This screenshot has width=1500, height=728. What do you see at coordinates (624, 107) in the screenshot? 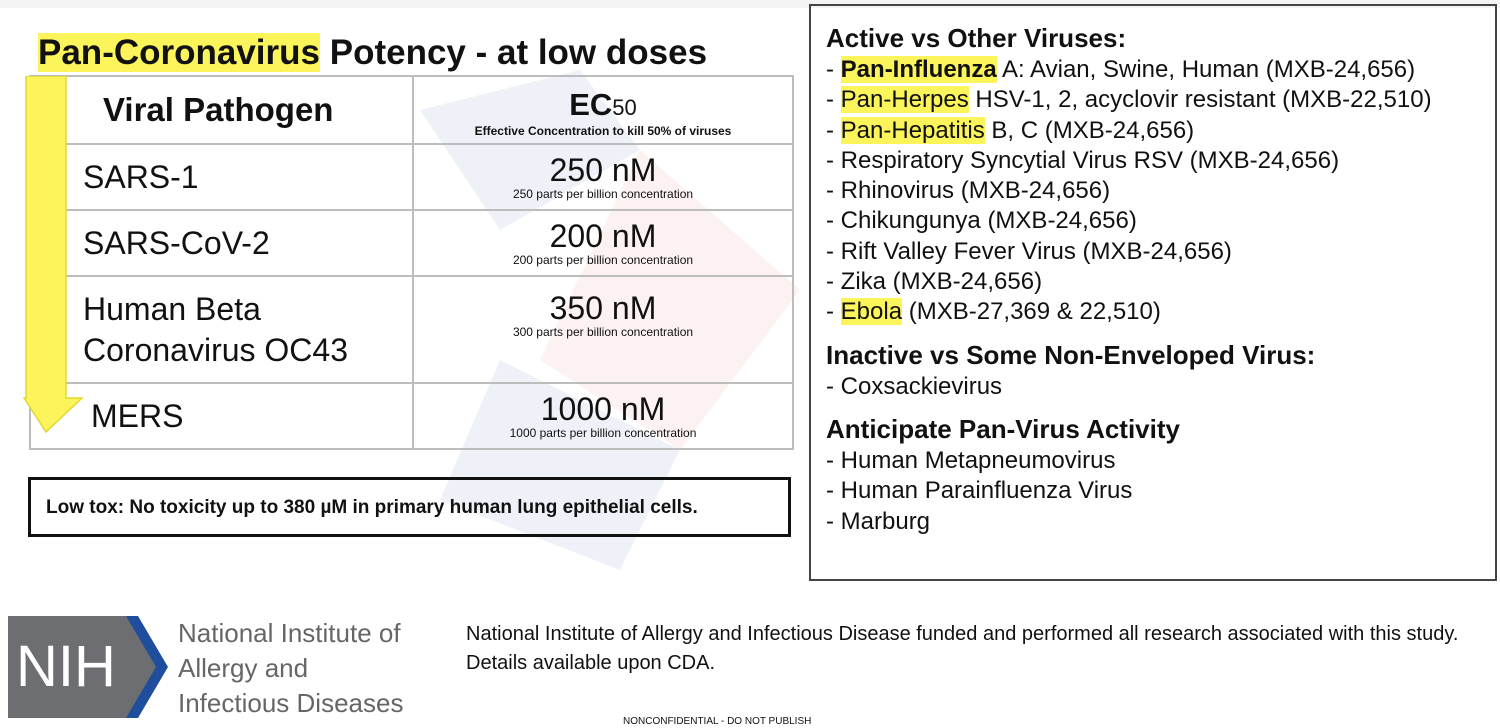
I see `ec-subscript: 50` at bounding box center [624, 107].